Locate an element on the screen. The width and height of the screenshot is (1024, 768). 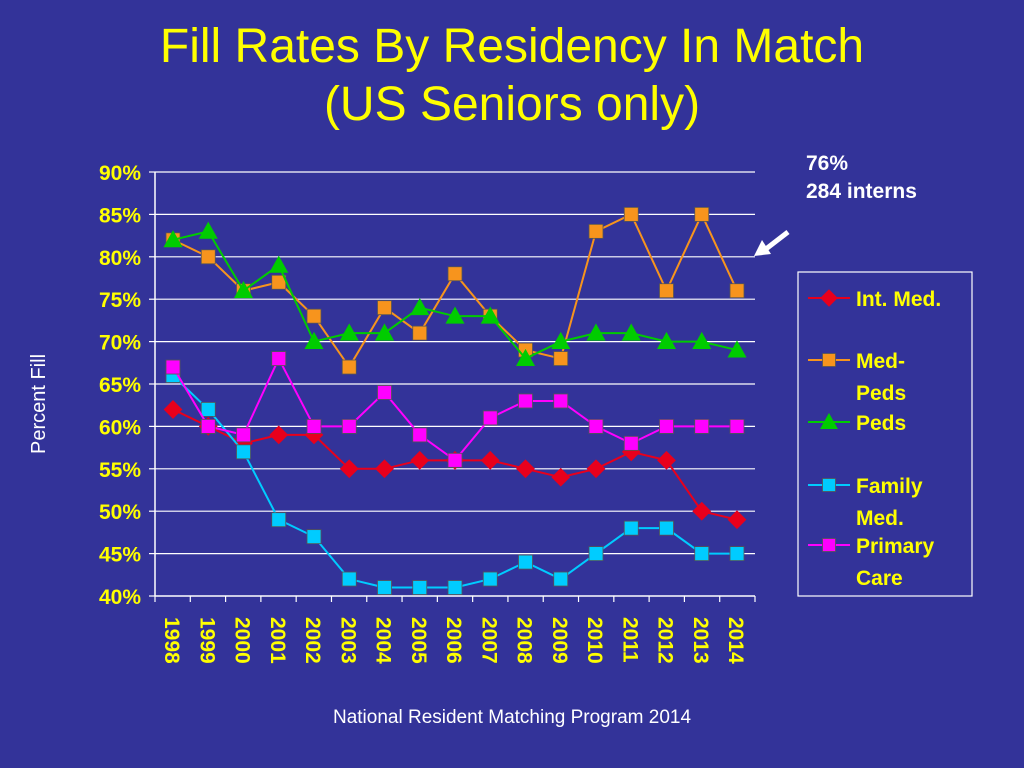
annotation-arrow-head is located at coordinates (762, 248).